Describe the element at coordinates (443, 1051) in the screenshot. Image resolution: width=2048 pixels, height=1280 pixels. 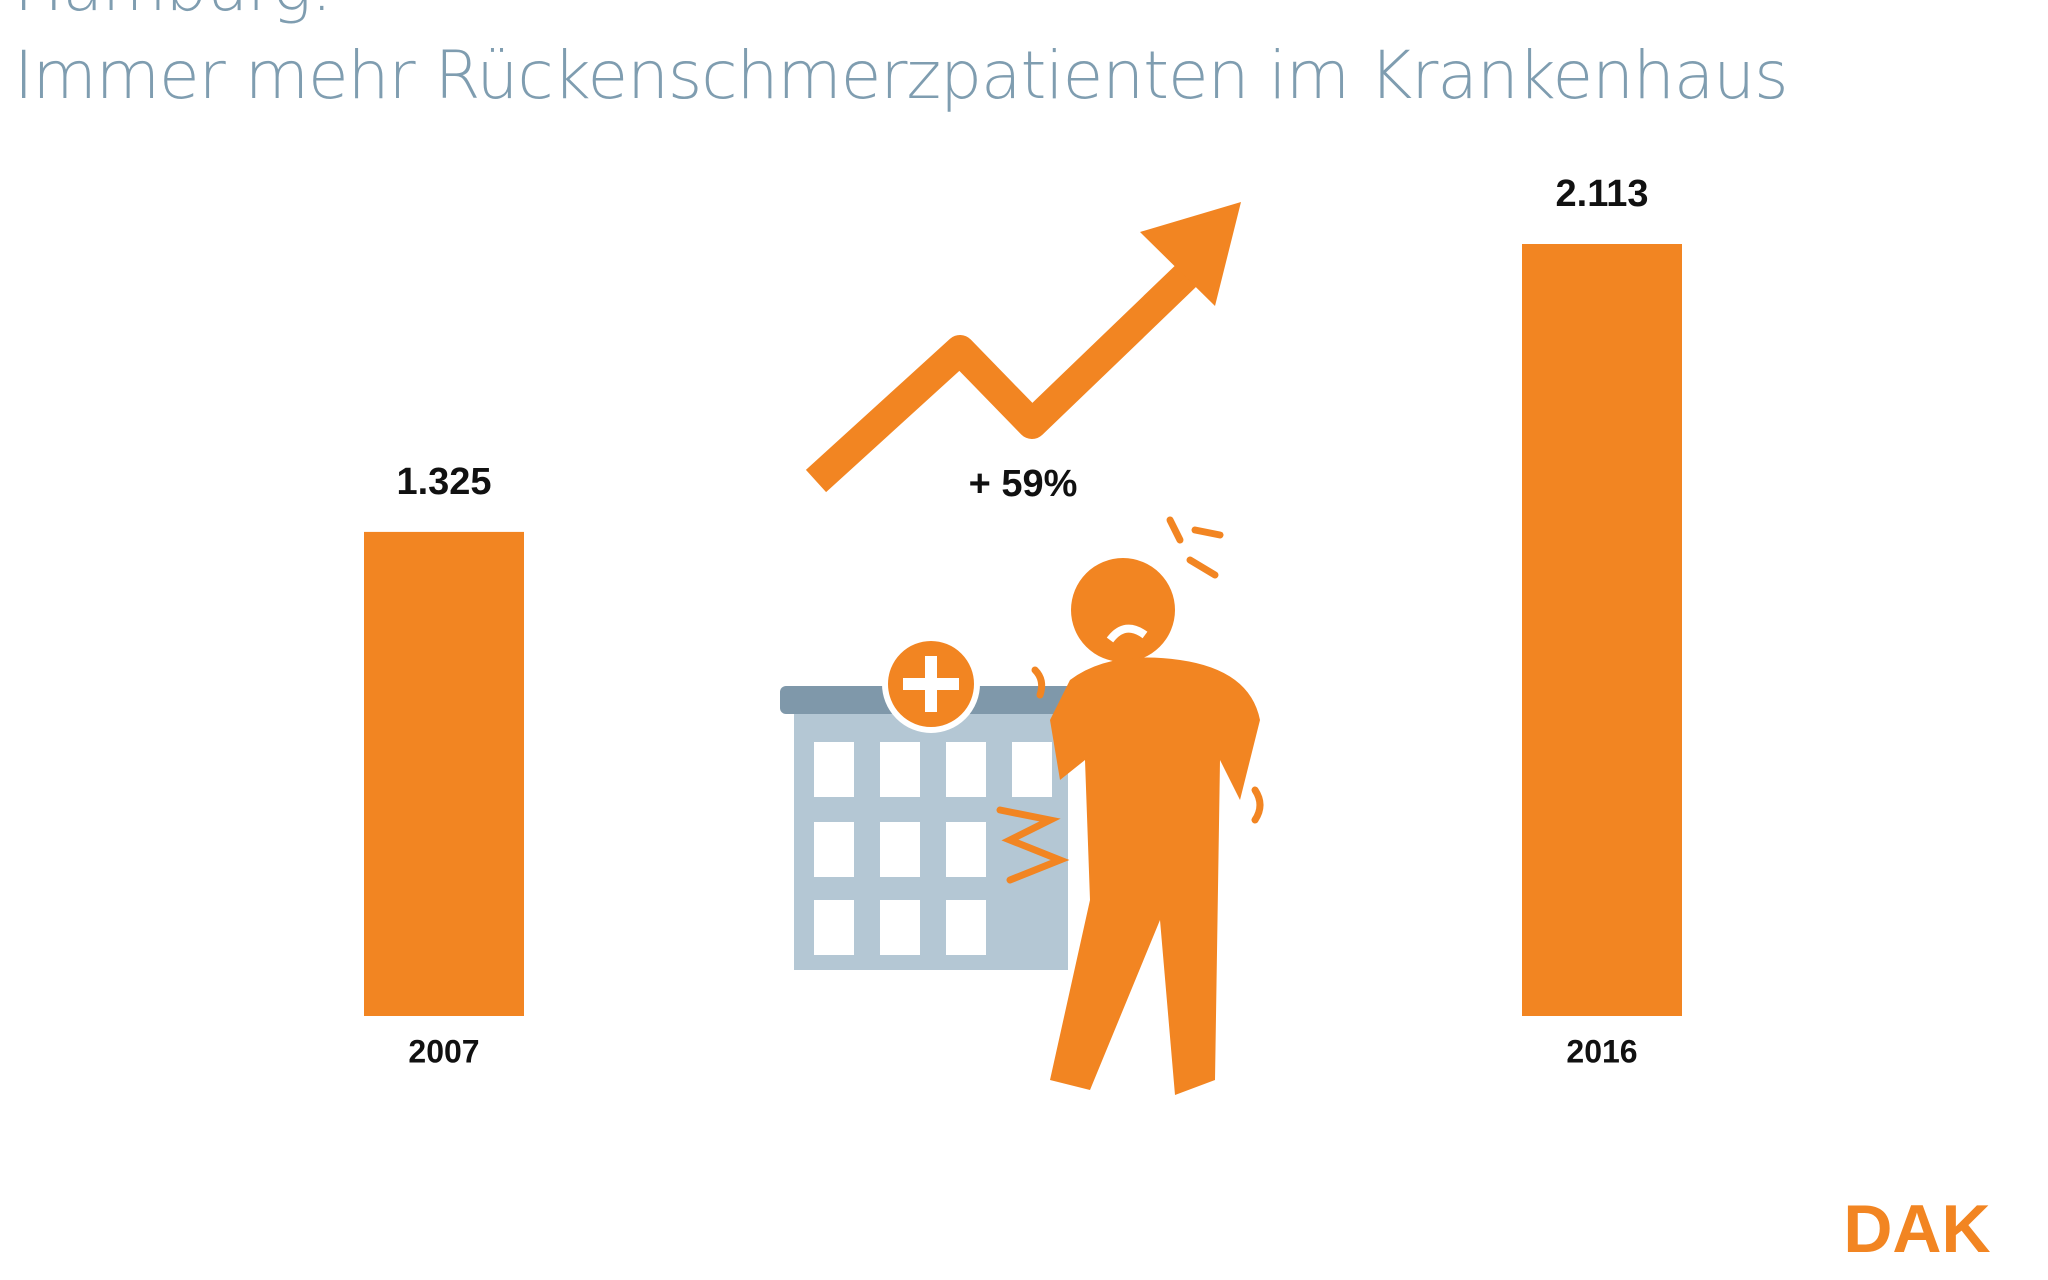
I see `x-tick-label: 2007` at that location.